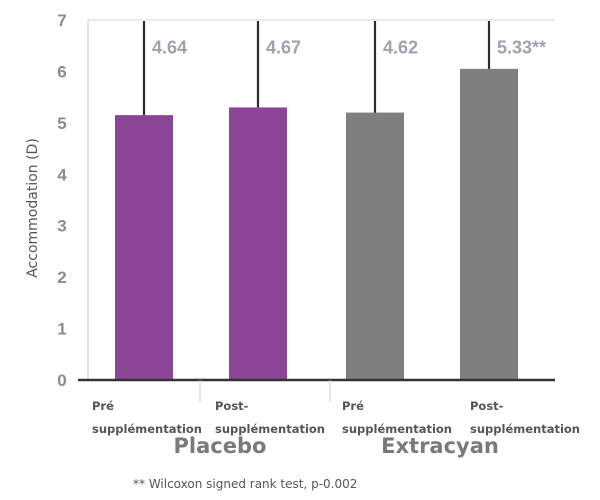 This screenshot has width=600, height=500. Describe the element at coordinates (245, 484) in the screenshot. I see `footnote: ** Wilcoxon signed rank test, p-0.002` at that location.